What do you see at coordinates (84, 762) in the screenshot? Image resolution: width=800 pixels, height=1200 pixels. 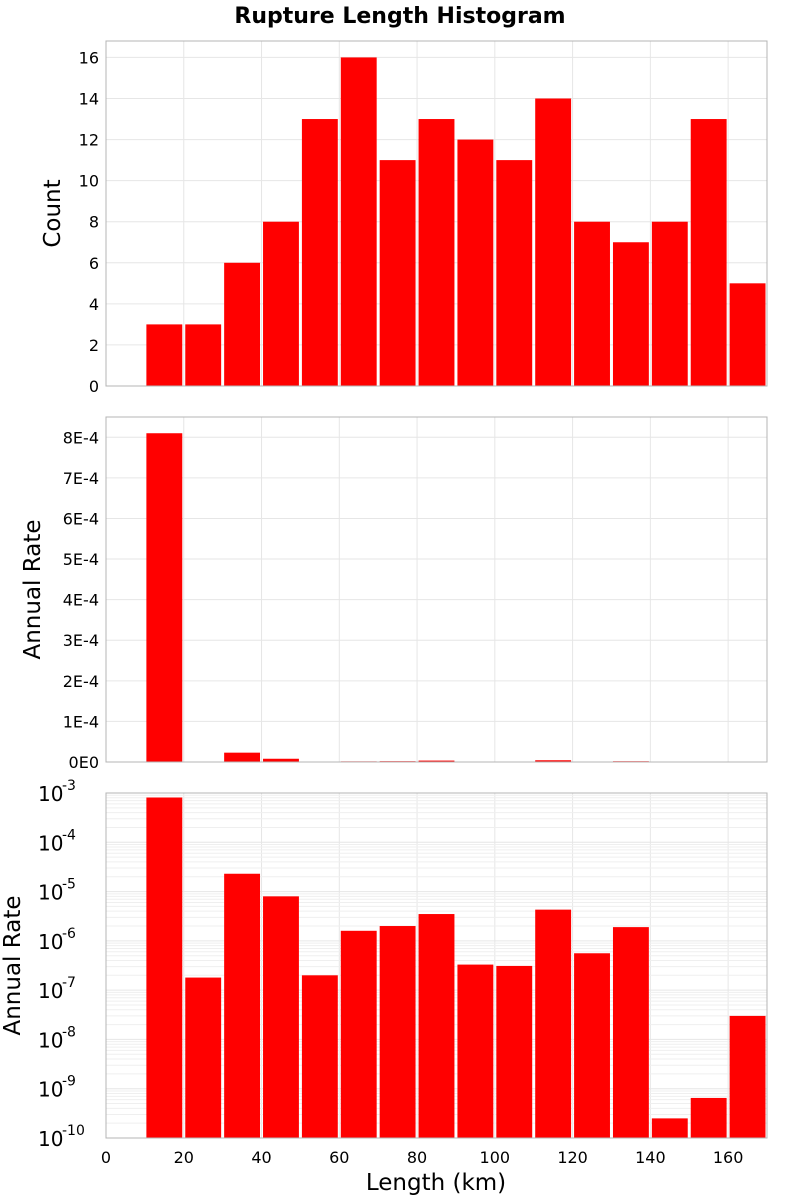 I see `y-tick-label: 0E0` at bounding box center [84, 762].